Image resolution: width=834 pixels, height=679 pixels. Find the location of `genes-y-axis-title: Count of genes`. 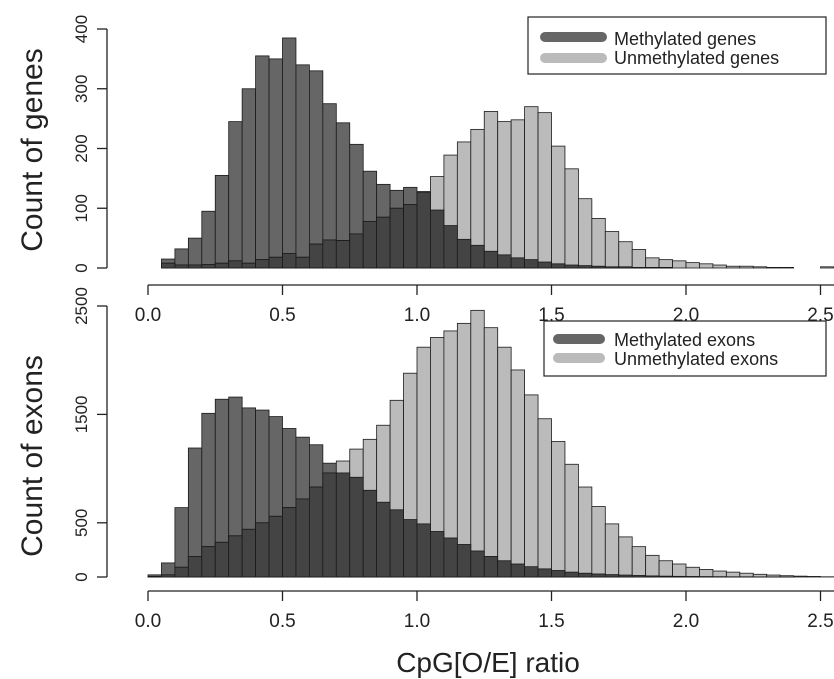

genes-y-axis-title: Count of genes is located at coordinates (32, 149).